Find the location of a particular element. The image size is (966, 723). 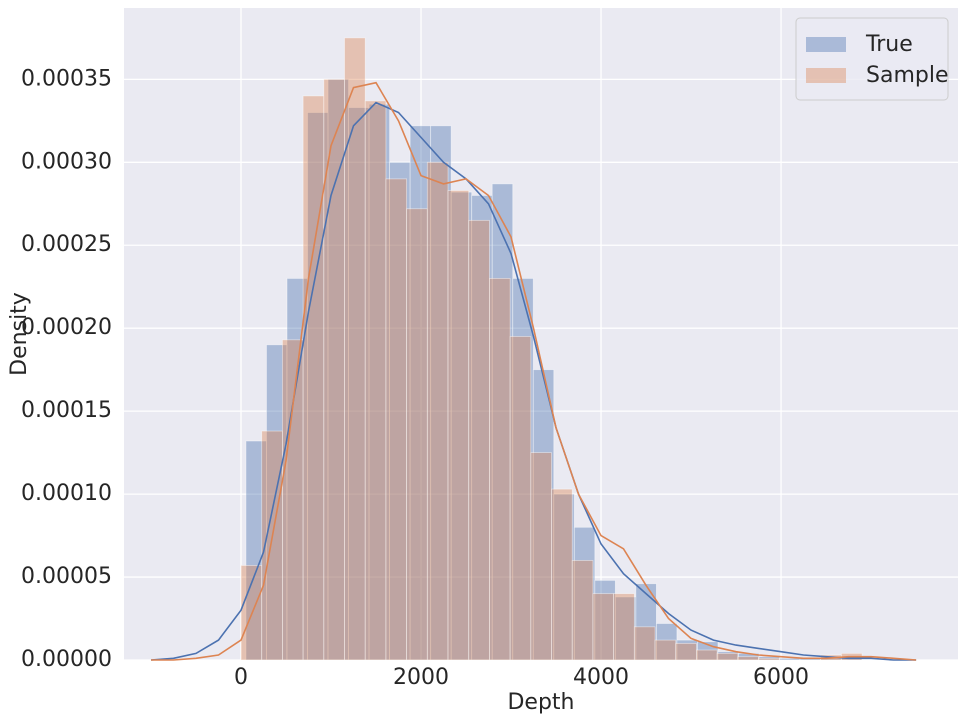

y-axis-label: Density is located at coordinates (19, 334).